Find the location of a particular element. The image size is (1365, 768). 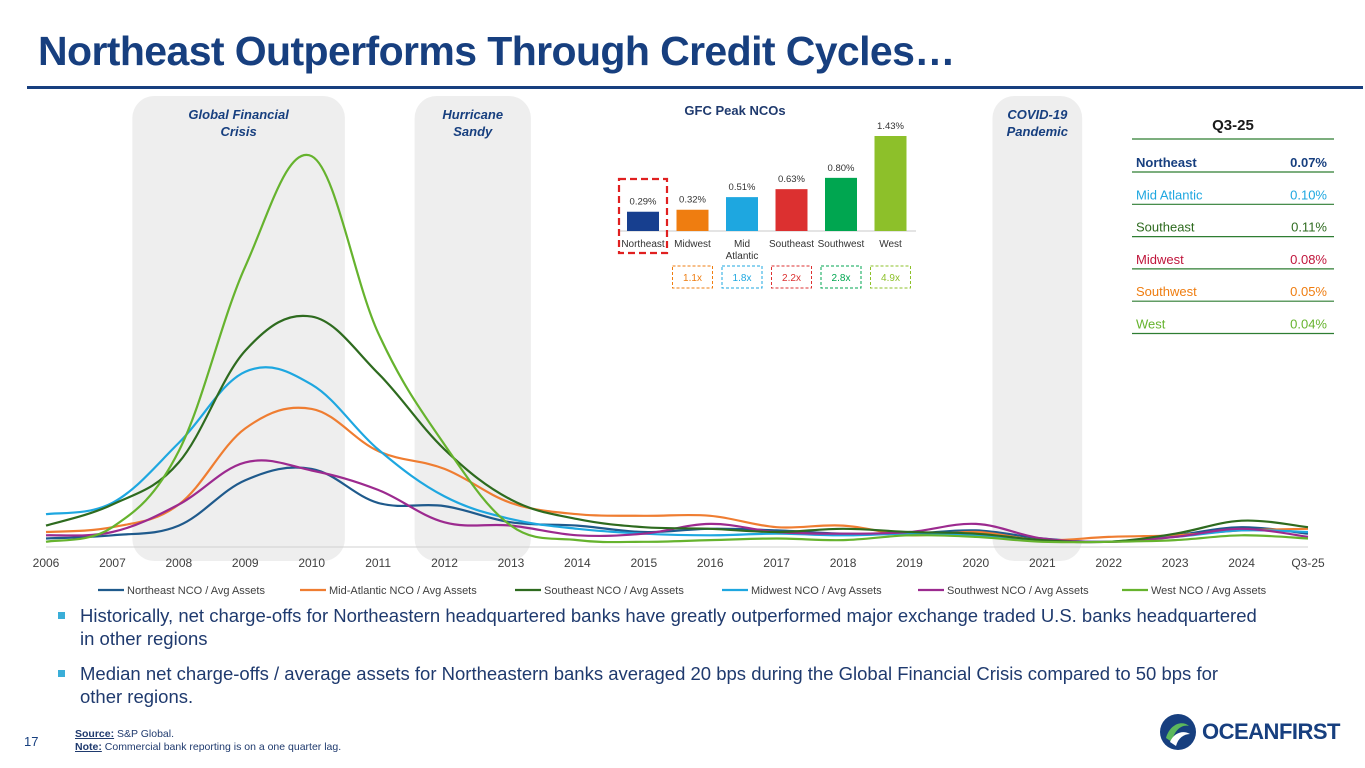

x-tick-label: 2019 is located at coordinates (909, 563).